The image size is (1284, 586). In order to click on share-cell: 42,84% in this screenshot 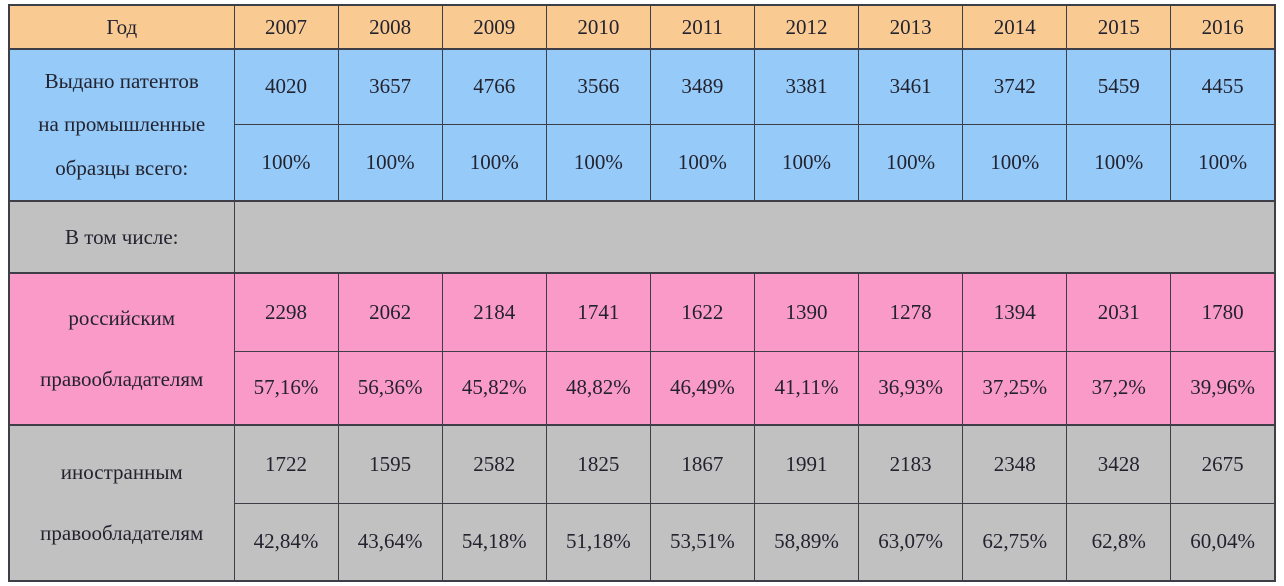, I will do `click(286, 542)`.